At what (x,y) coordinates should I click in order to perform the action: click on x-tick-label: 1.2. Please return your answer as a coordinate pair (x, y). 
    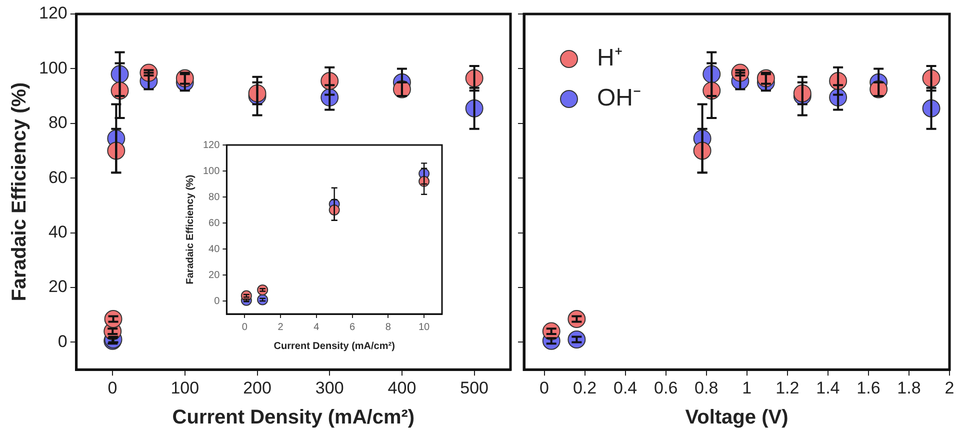
    Looking at the image, I should click on (788, 388).